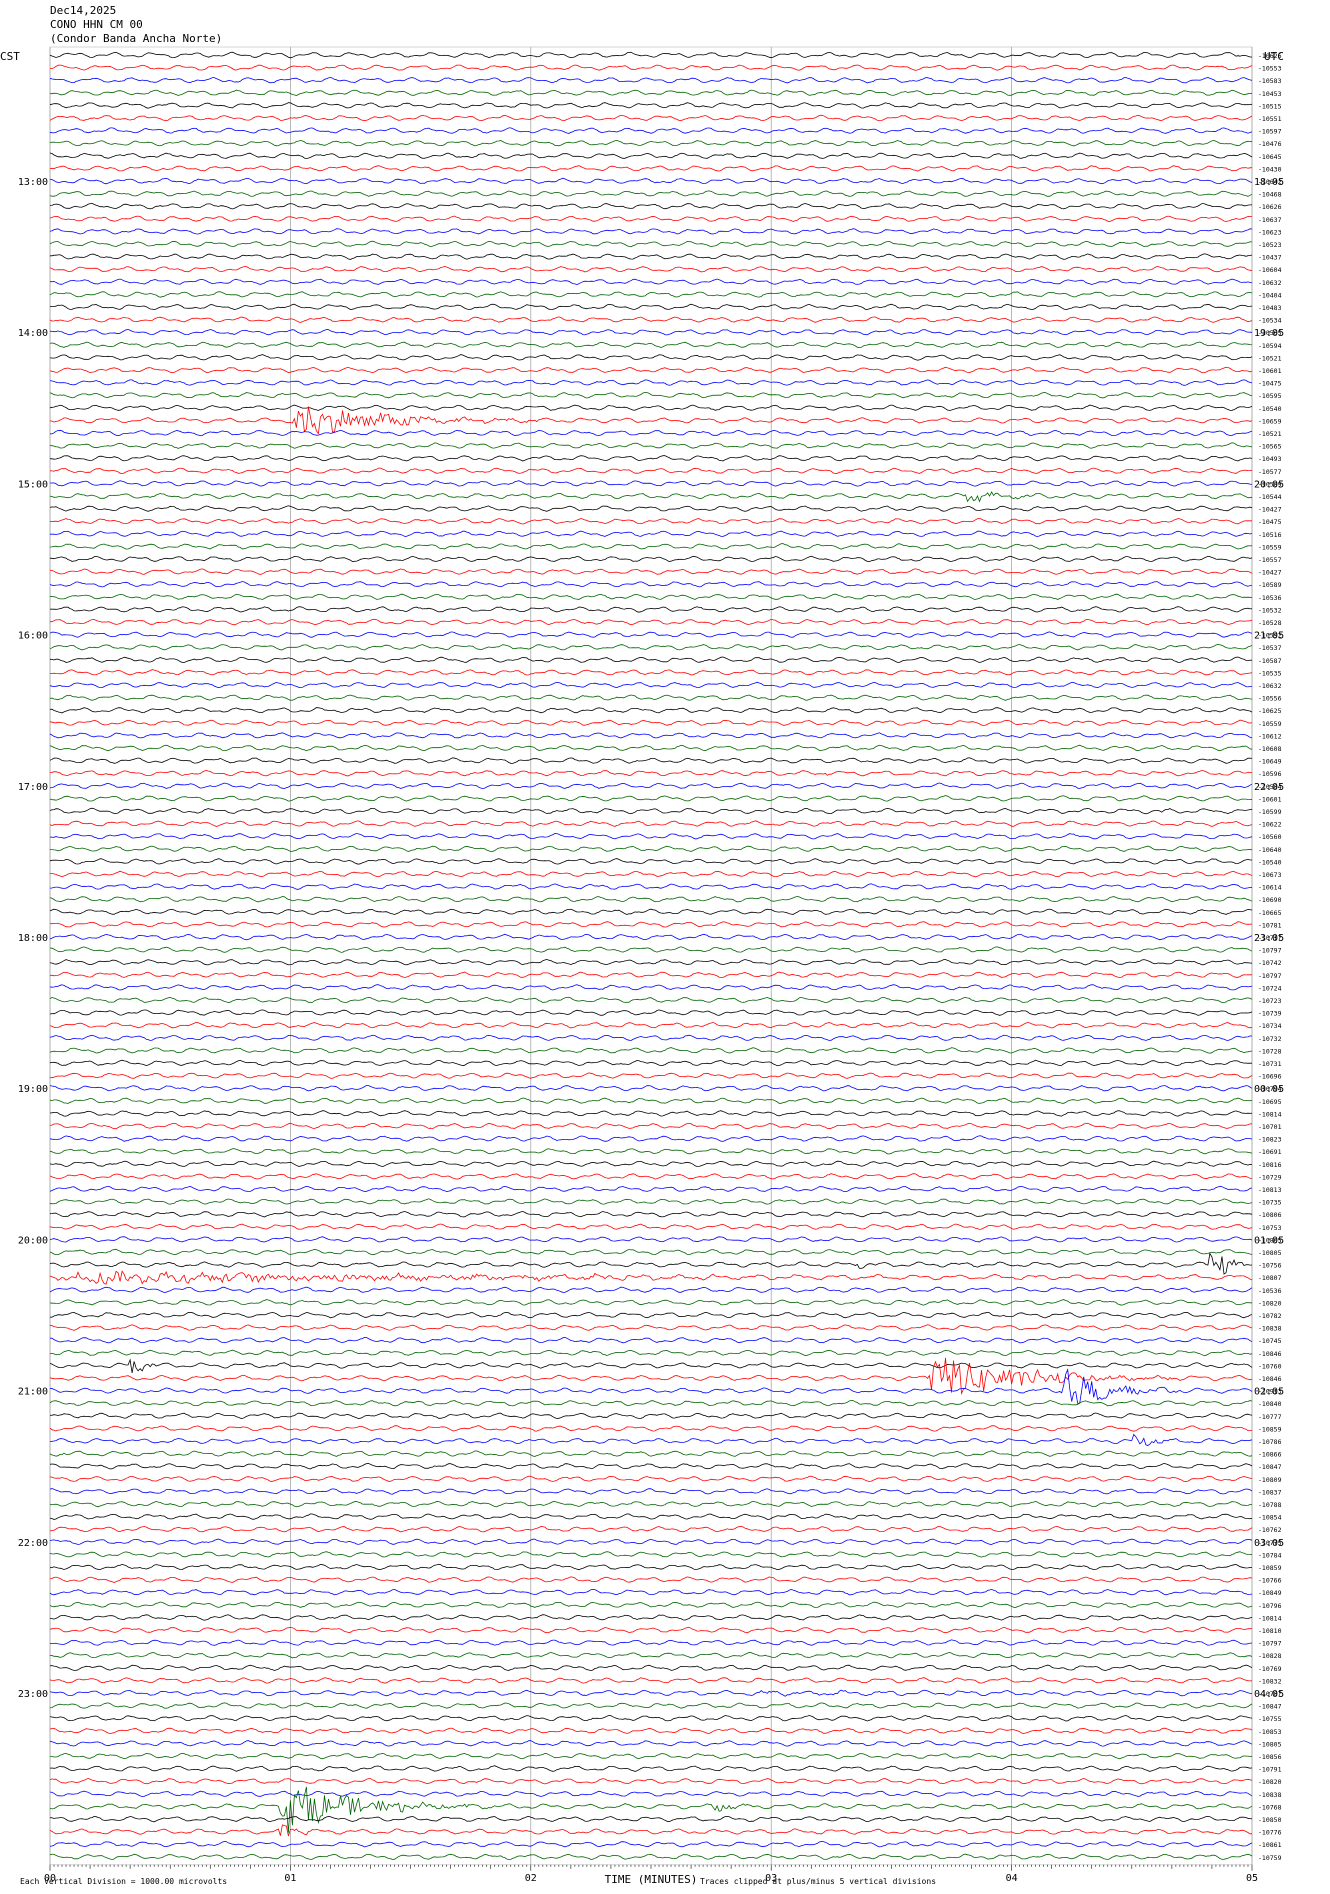 Image resolution: width=1330 pixels, height=1894 pixels. What do you see at coordinates (83, 10) in the screenshot?
I see `header-date: Dec14,2025` at bounding box center [83, 10].